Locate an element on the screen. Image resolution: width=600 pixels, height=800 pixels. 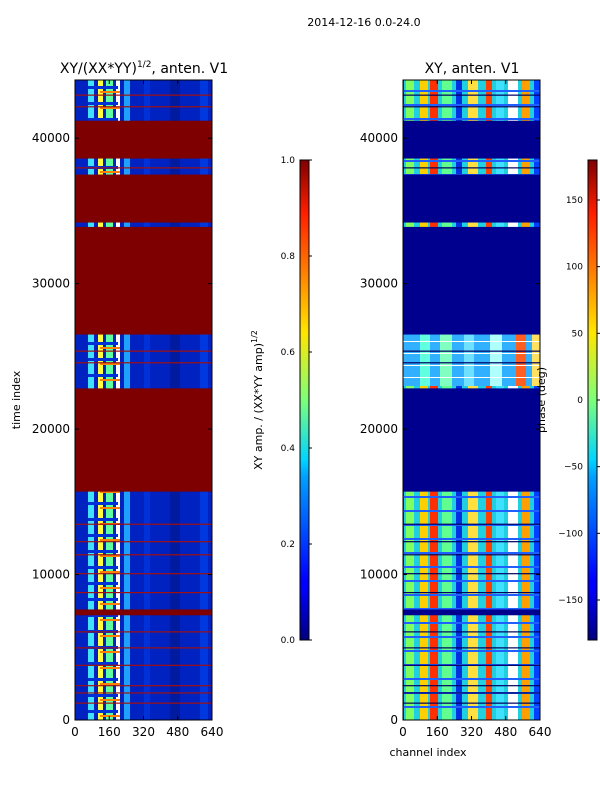
right-heatmap-midband is located at coordinates (471, 359).